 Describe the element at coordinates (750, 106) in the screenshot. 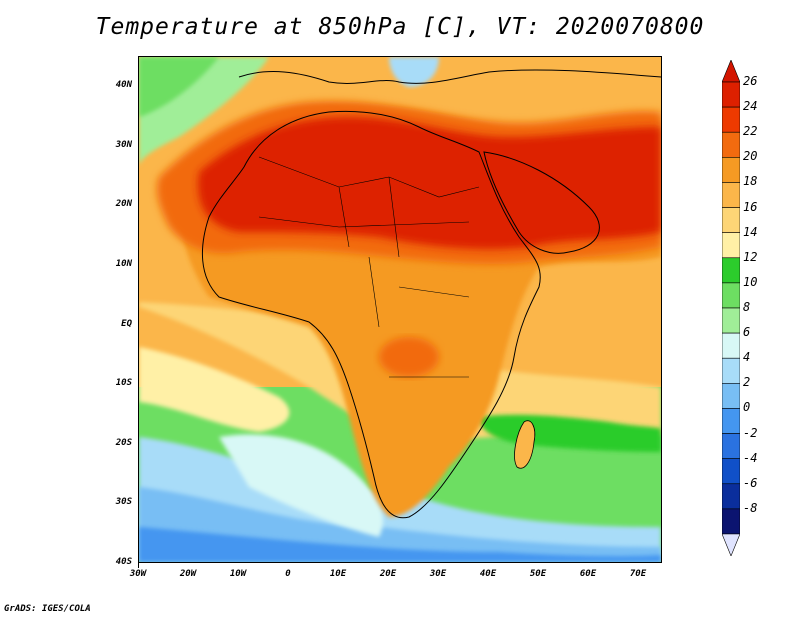

I see `colorbar-label: 24` at that location.